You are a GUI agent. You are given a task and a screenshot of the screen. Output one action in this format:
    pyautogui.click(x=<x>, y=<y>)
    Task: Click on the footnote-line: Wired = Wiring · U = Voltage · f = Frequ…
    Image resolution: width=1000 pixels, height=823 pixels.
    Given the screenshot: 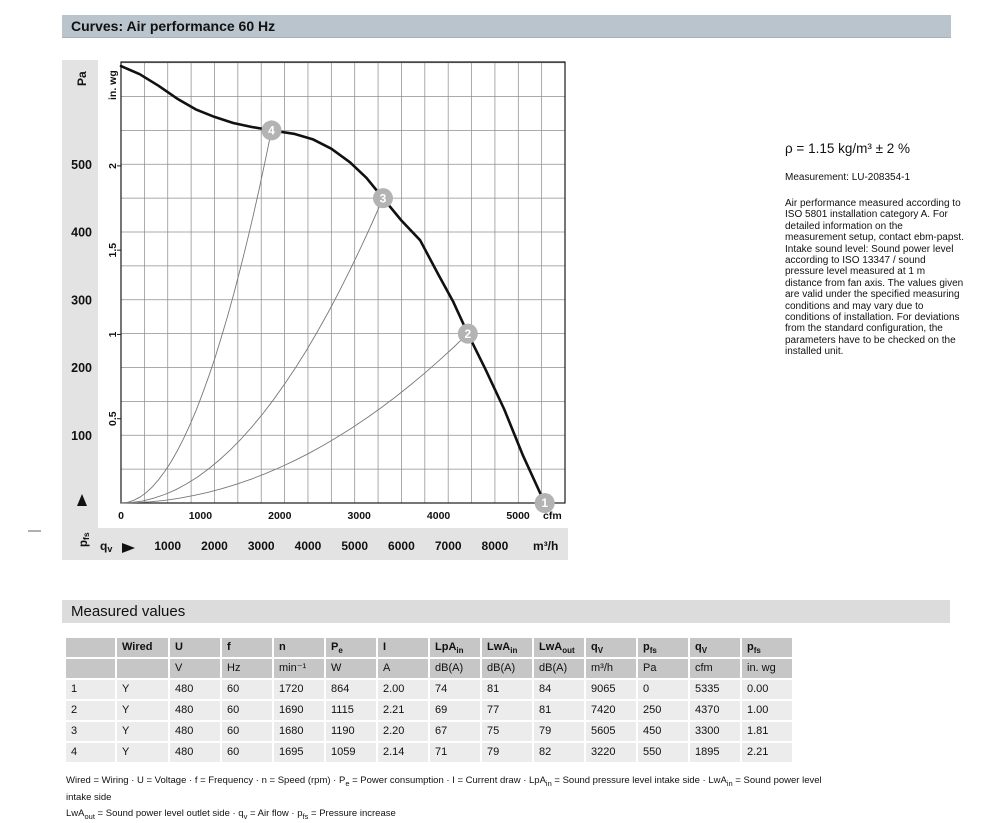 What is the action you would take?
    pyautogui.click(x=444, y=789)
    